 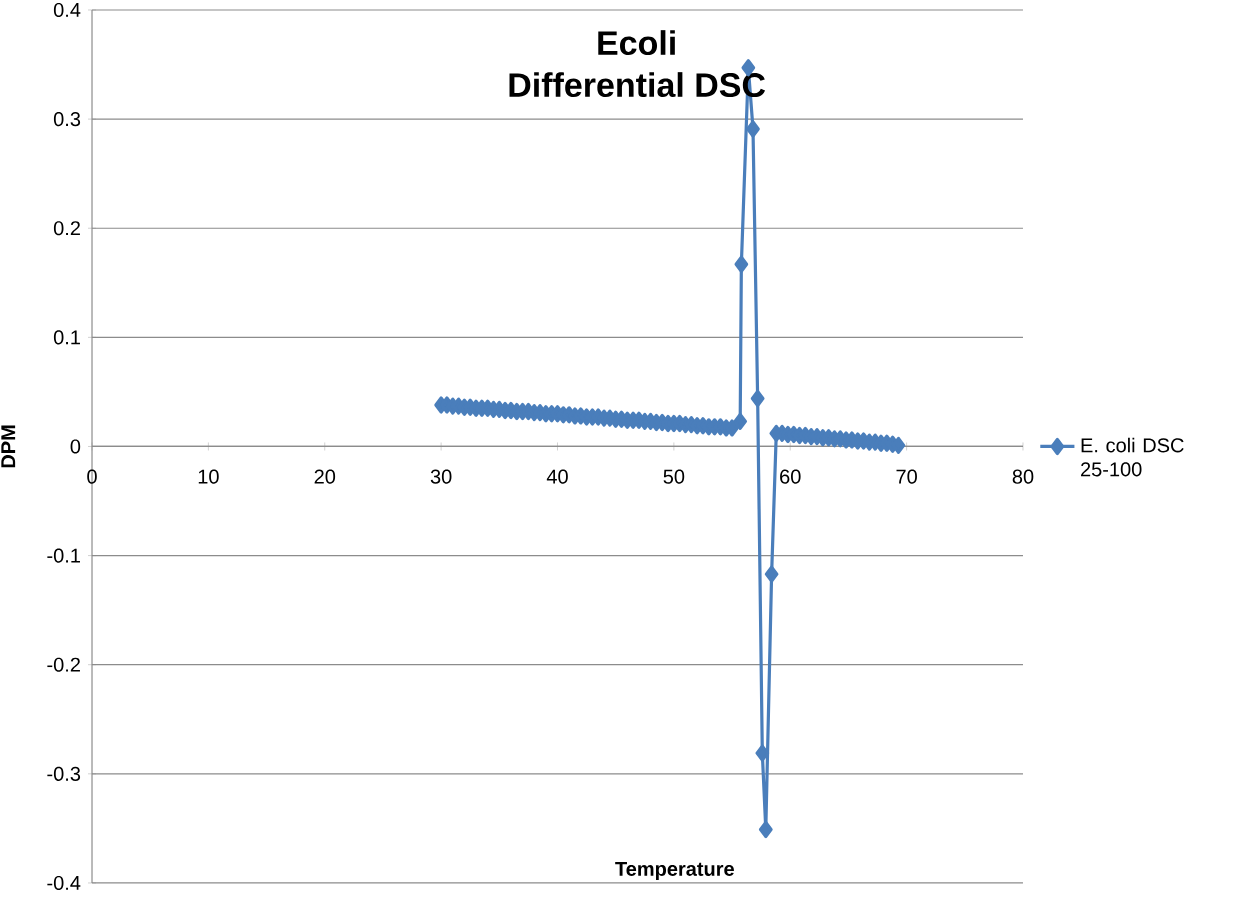 I want to click on x-tick-label: 10, so click(x=208, y=476).